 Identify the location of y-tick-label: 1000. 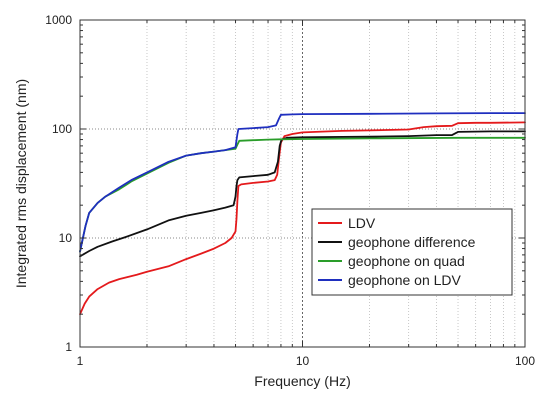
(58, 20).